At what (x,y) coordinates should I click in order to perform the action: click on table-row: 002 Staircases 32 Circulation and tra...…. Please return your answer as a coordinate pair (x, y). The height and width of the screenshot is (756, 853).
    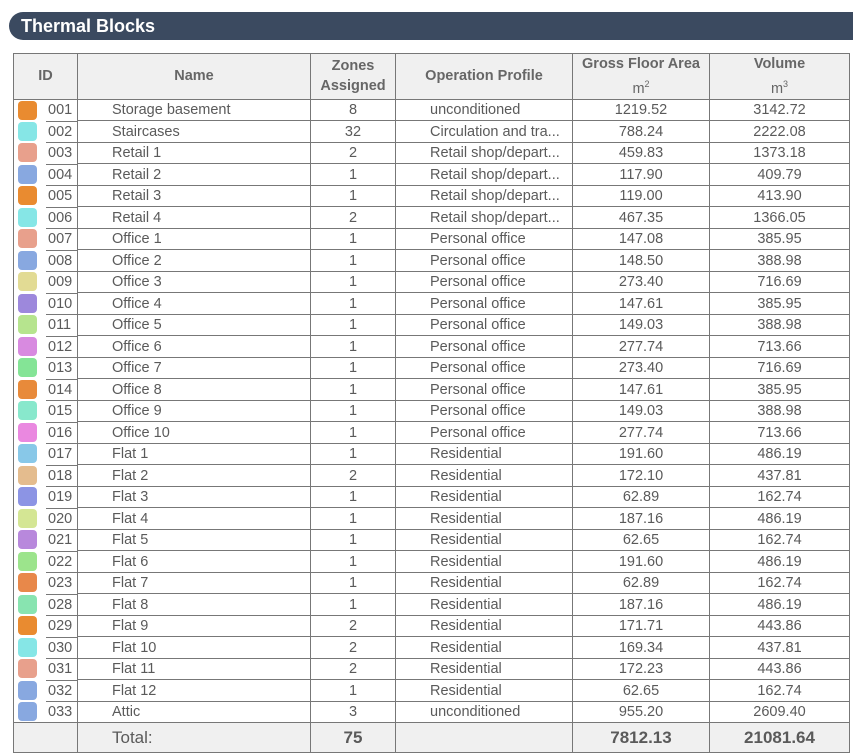
    Looking at the image, I should click on (431, 131).